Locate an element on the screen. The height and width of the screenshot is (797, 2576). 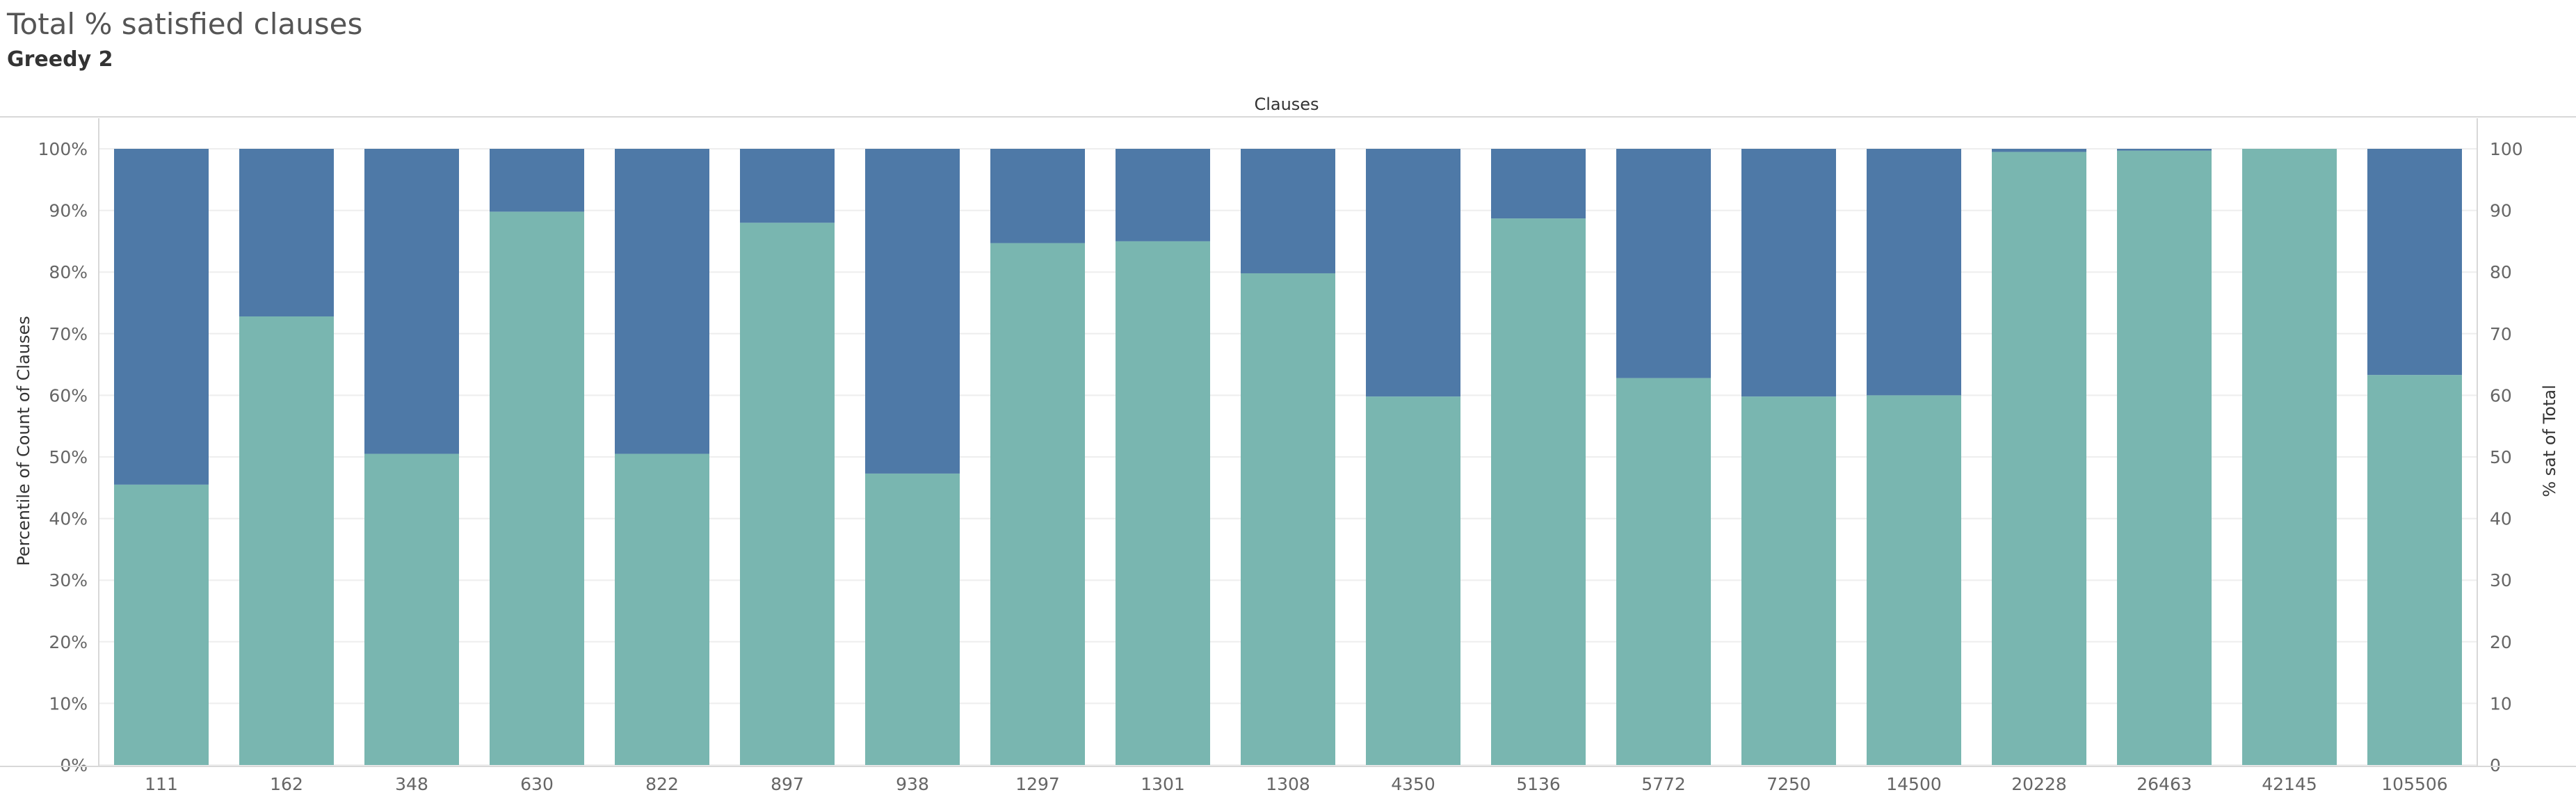
x-tick-label: 938 is located at coordinates (913, 784).